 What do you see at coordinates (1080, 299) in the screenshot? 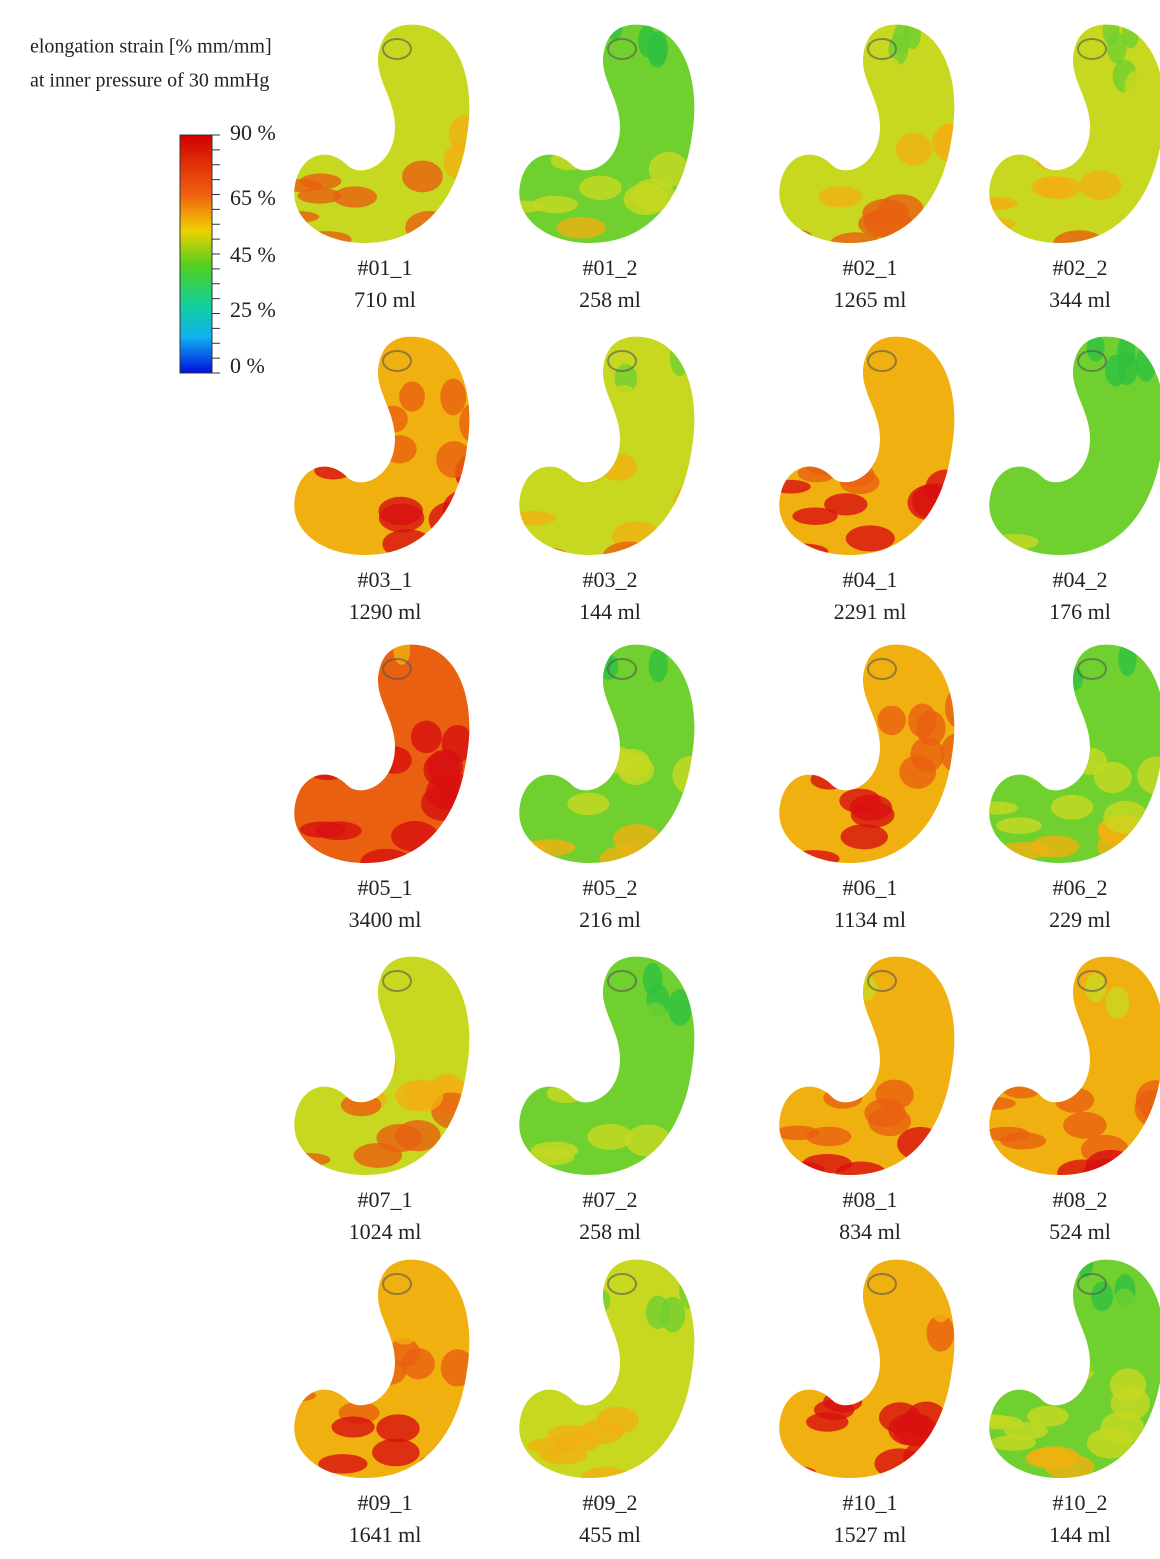
I see `specimen-volume: 344 ml` at bounding box center [1080, 299].